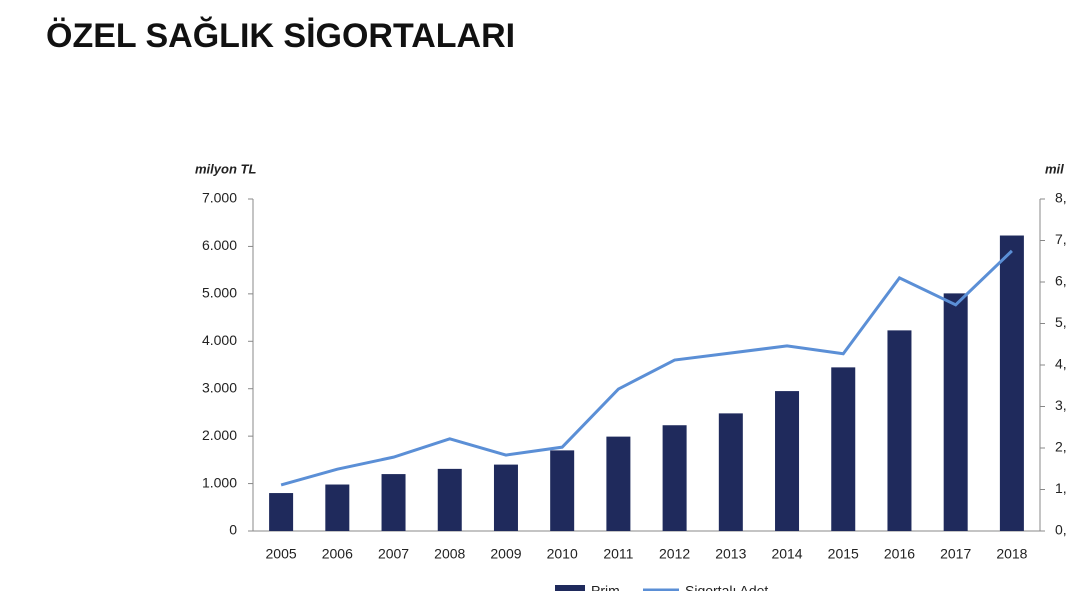  What do you see at coordinates (233, 530) in the screenshot?
I see `y-tick-label: 0` at bounding box center [233, 530].